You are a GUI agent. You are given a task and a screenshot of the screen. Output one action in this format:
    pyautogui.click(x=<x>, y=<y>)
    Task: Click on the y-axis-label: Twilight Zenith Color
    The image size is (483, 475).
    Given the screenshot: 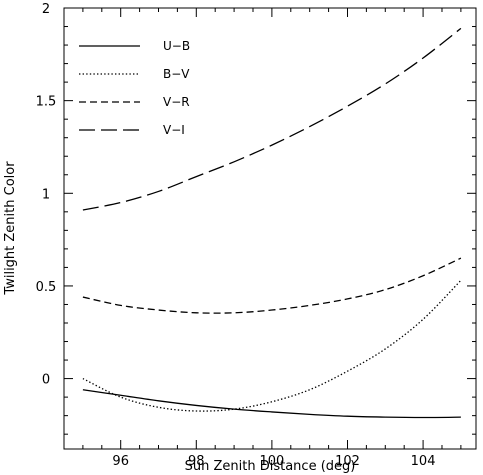 What is the action you would take?
    pyautogui.click(x=10, y=228)
    